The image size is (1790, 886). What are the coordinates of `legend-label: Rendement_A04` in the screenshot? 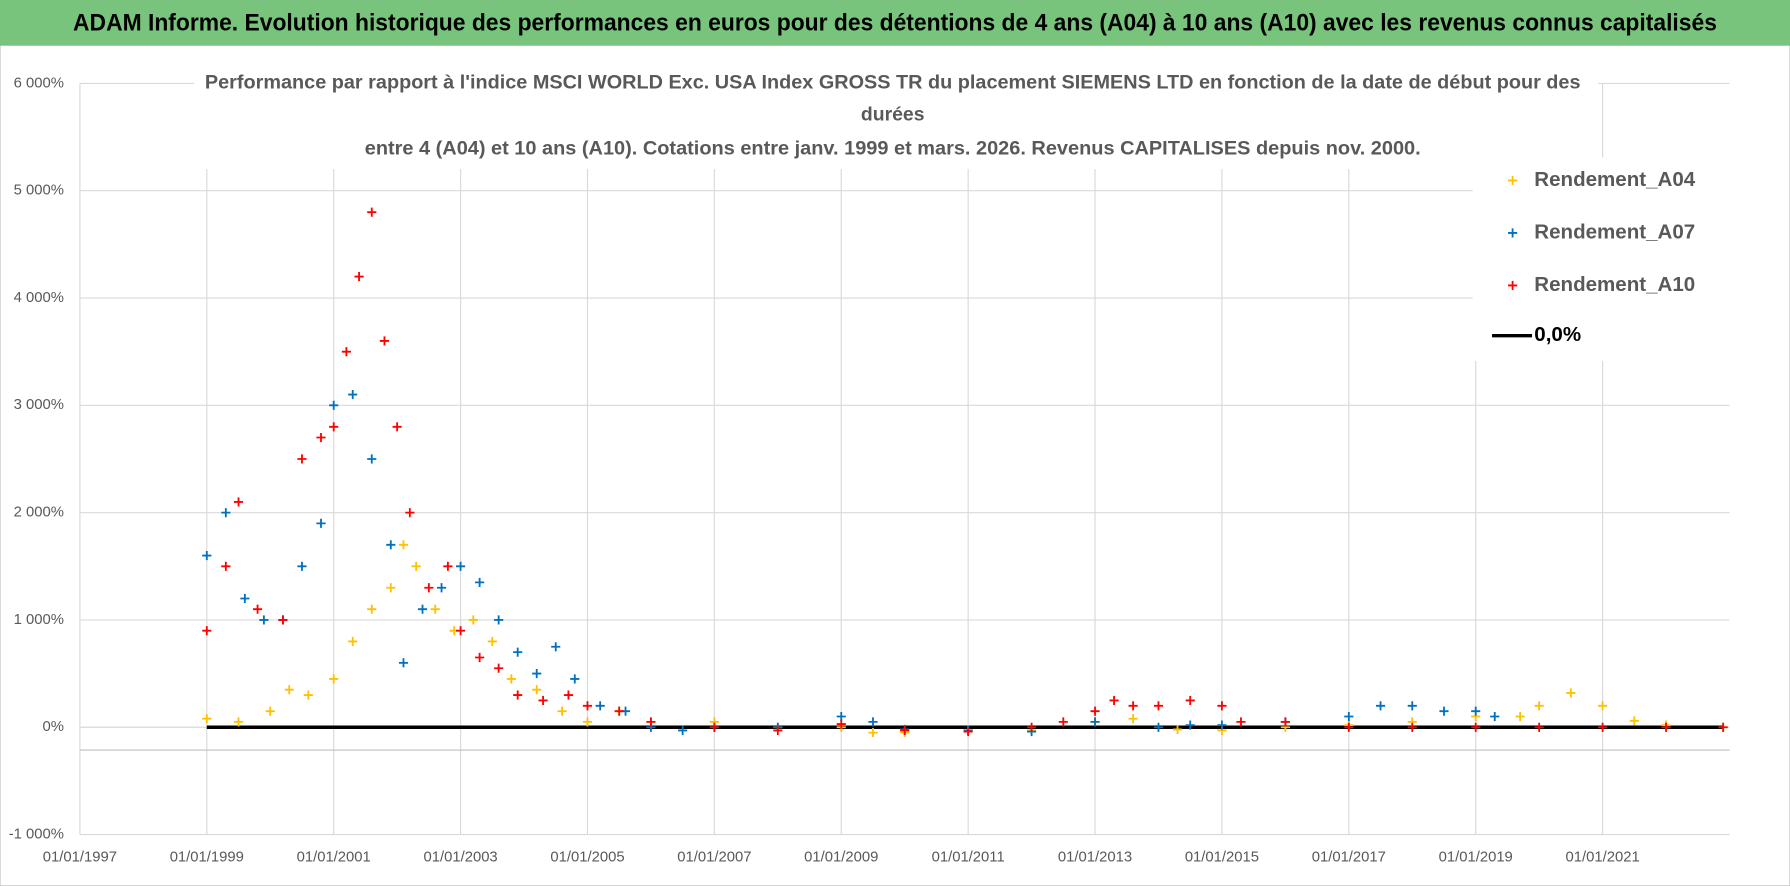 It's located at (1614, 179).